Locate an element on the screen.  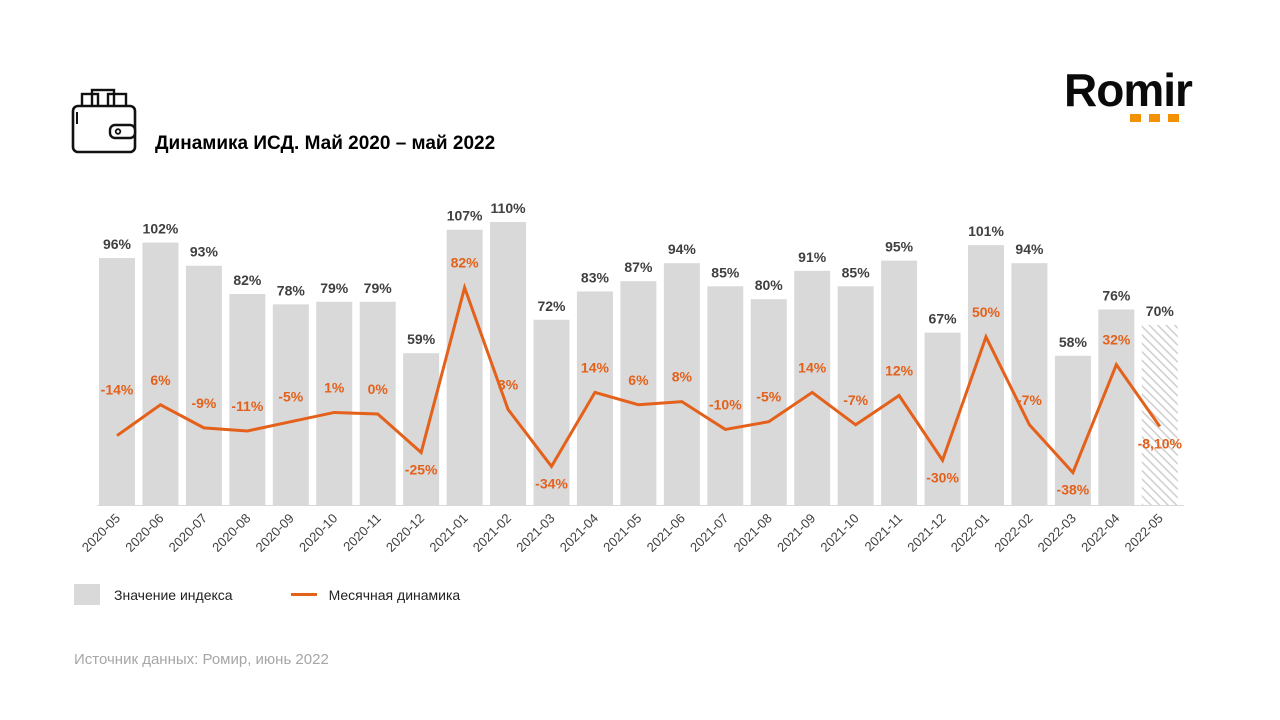
line-value-label: -34% is located at coordinates (551, 483).